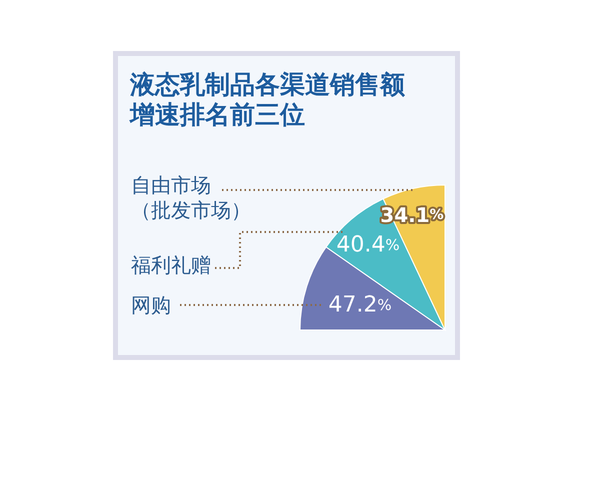 The image size is (600, 480). What do you see at coordinates (368, 245) in the screenshot?
I see `data-label: 40.4%` at bounding box center [368, 245].